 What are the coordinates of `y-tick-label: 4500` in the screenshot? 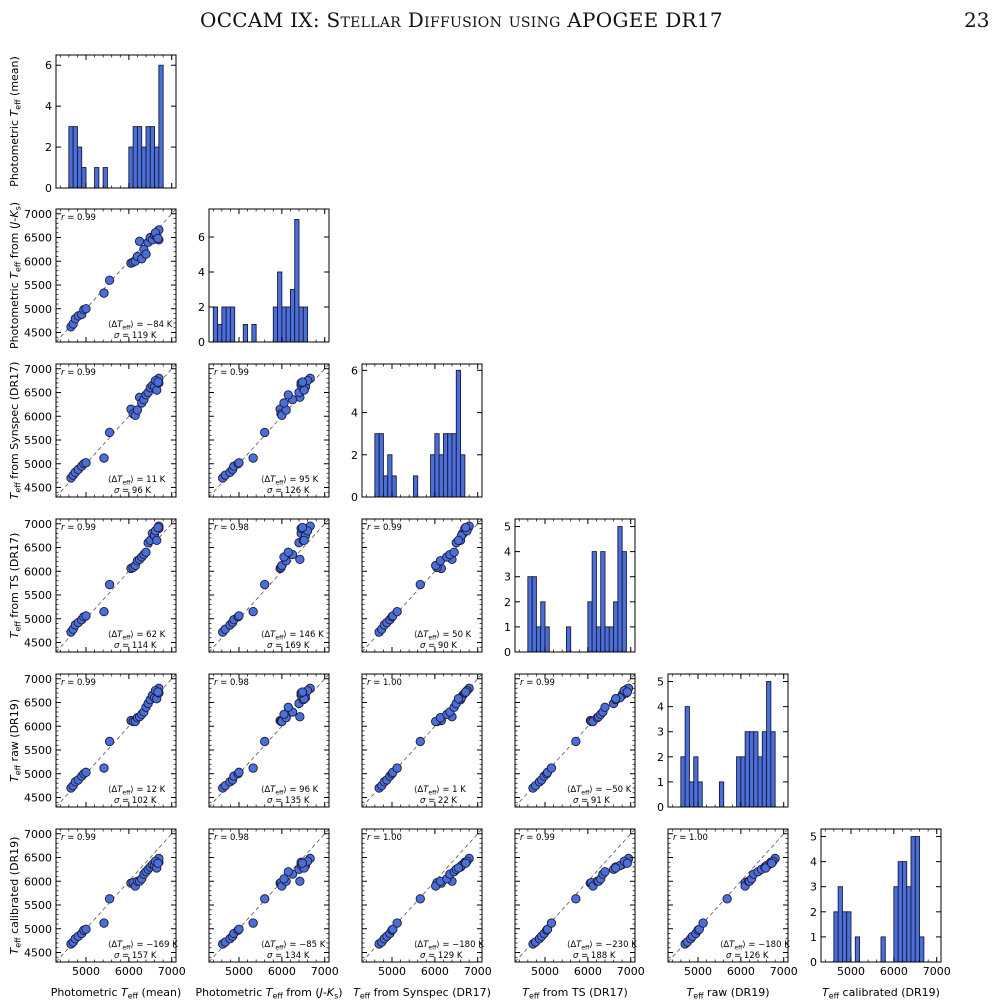 It's located at (38, 333).